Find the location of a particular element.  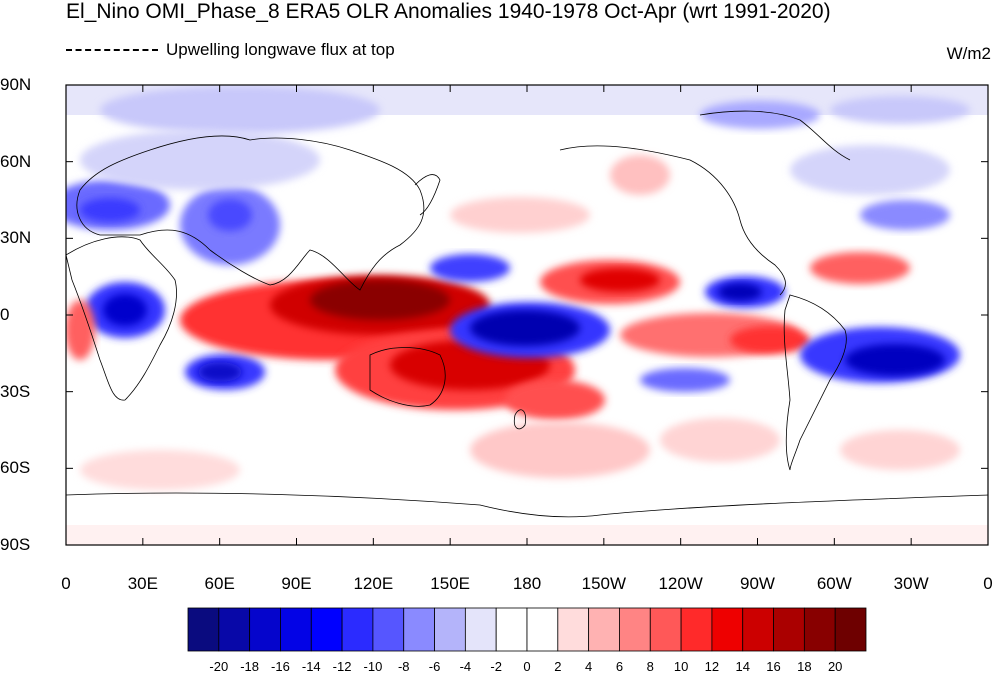

colorbar-tick-label: -2 is located at coordinates (496, 666).